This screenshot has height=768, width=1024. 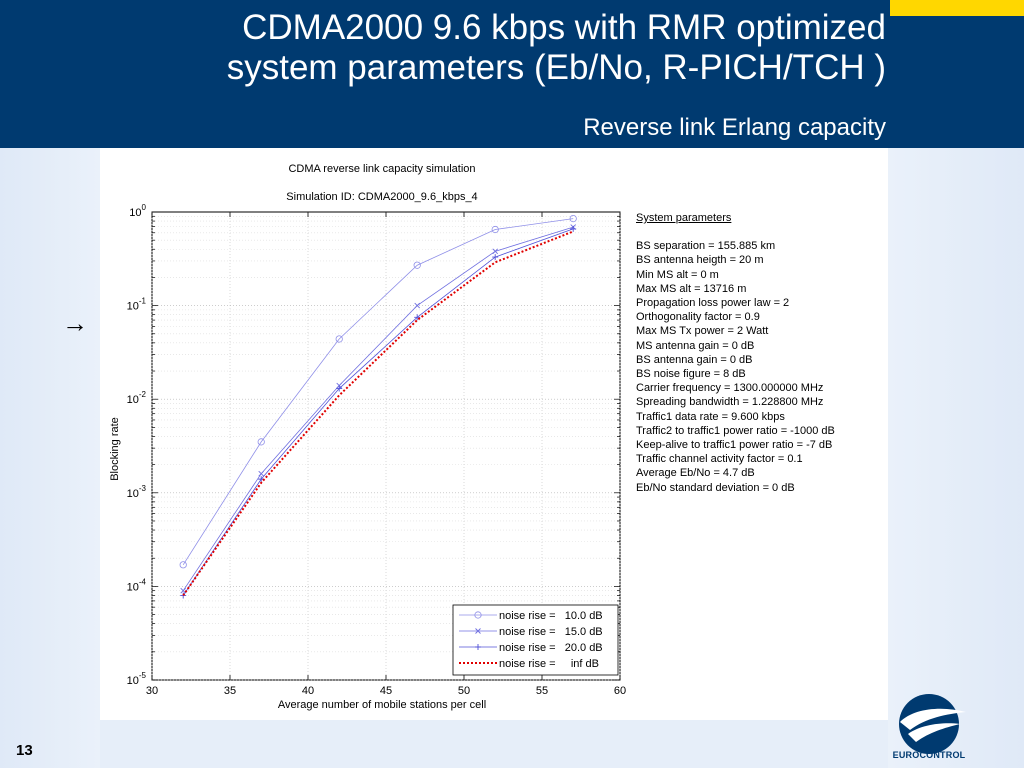 I want to click on parameter-line: Max MS Tx power = 2 Watt, so click(x=702, y=331).